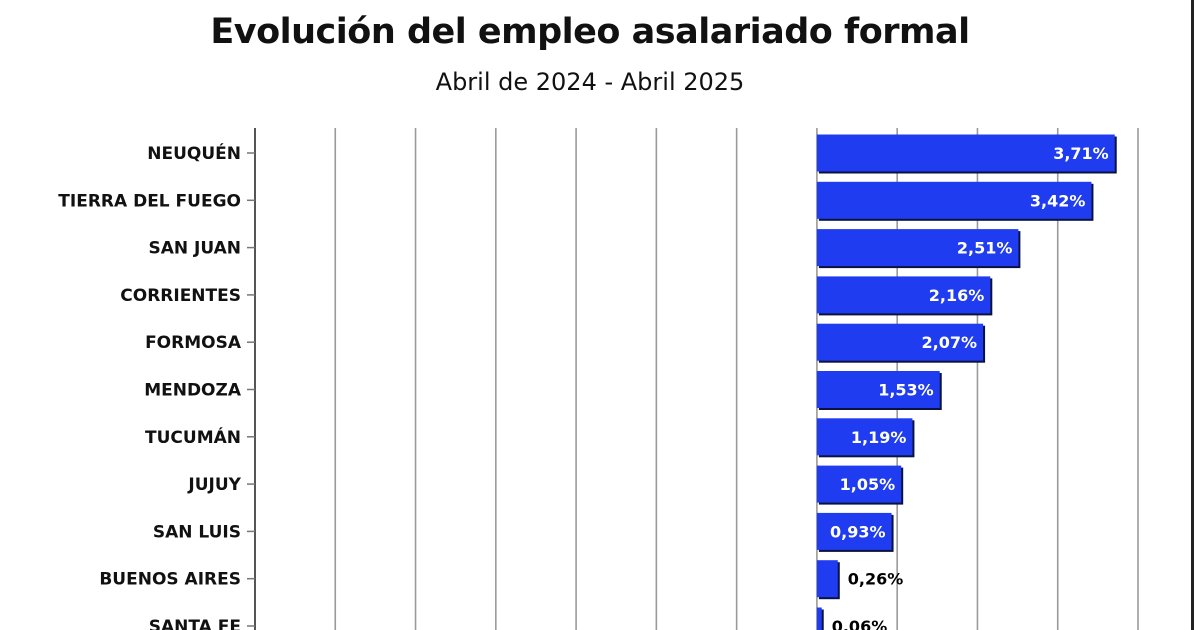  Describe the element at coordinates (170, 580) in the screenshot. I see `category-label: BUENOS AIRES` at that location.